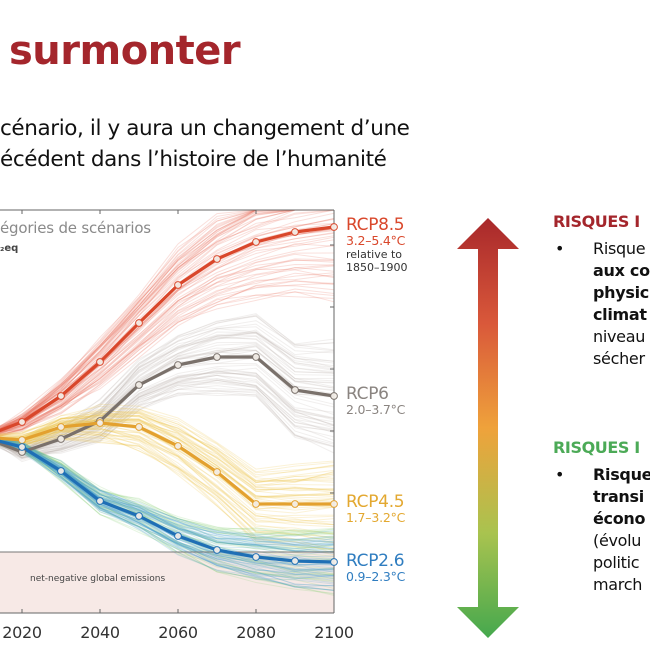 The width and height of the screenshot is (650, 650). What do you see at coordinates (375, 502) in the screenshot?
I see `rcp45-name: RCP4.5` at bounding box center [375, 502].